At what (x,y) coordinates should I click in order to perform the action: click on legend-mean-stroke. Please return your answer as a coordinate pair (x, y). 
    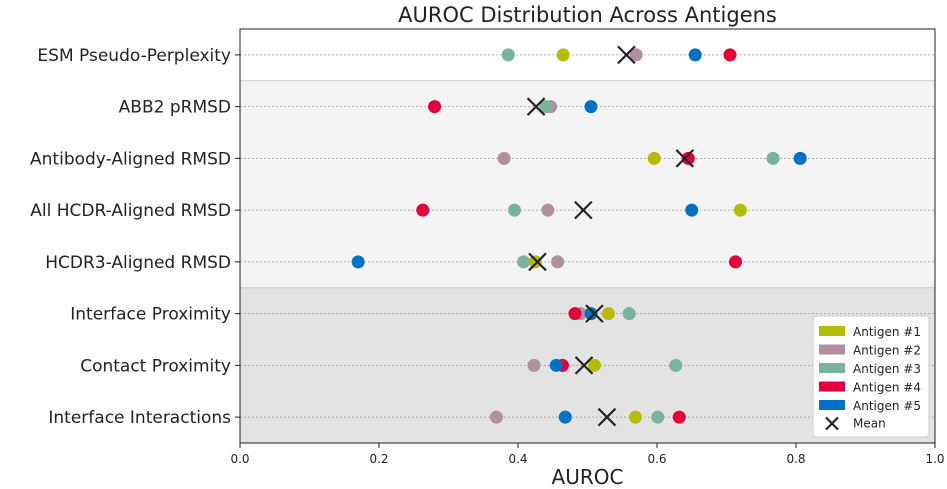
    Looking at the image, I should click on (832, 423).